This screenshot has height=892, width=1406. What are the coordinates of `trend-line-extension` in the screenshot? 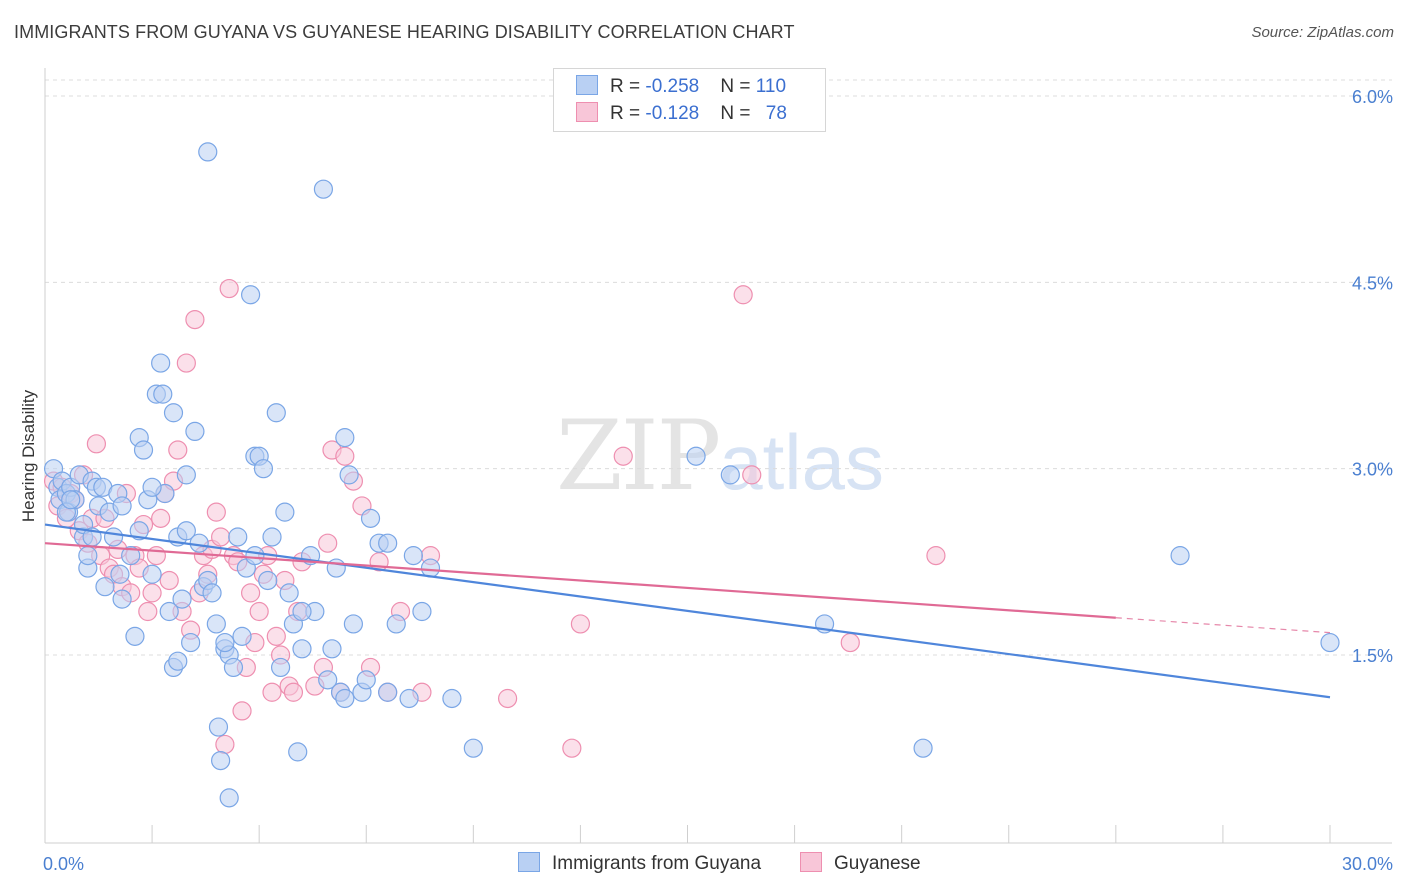 It's located at (1223, 625).